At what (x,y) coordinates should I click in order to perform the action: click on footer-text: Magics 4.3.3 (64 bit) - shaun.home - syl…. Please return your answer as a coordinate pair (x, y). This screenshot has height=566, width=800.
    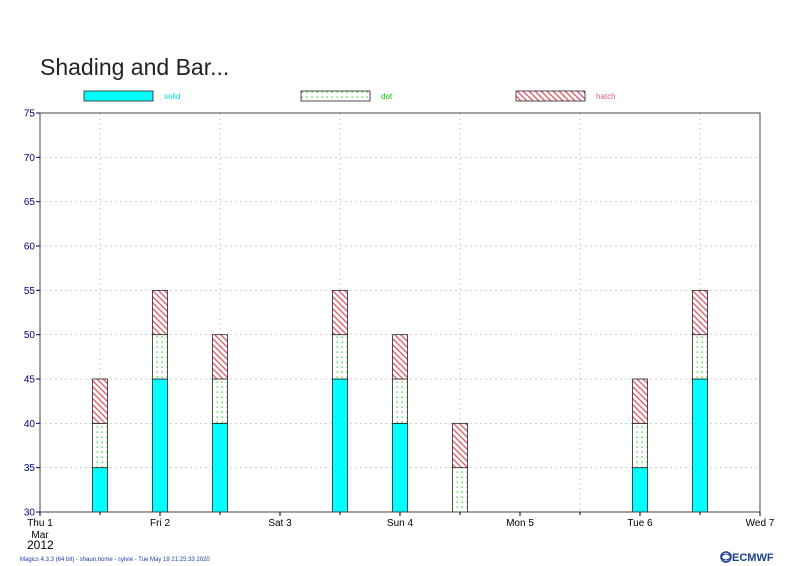
    Looking at the image, I should click on (115, 560).